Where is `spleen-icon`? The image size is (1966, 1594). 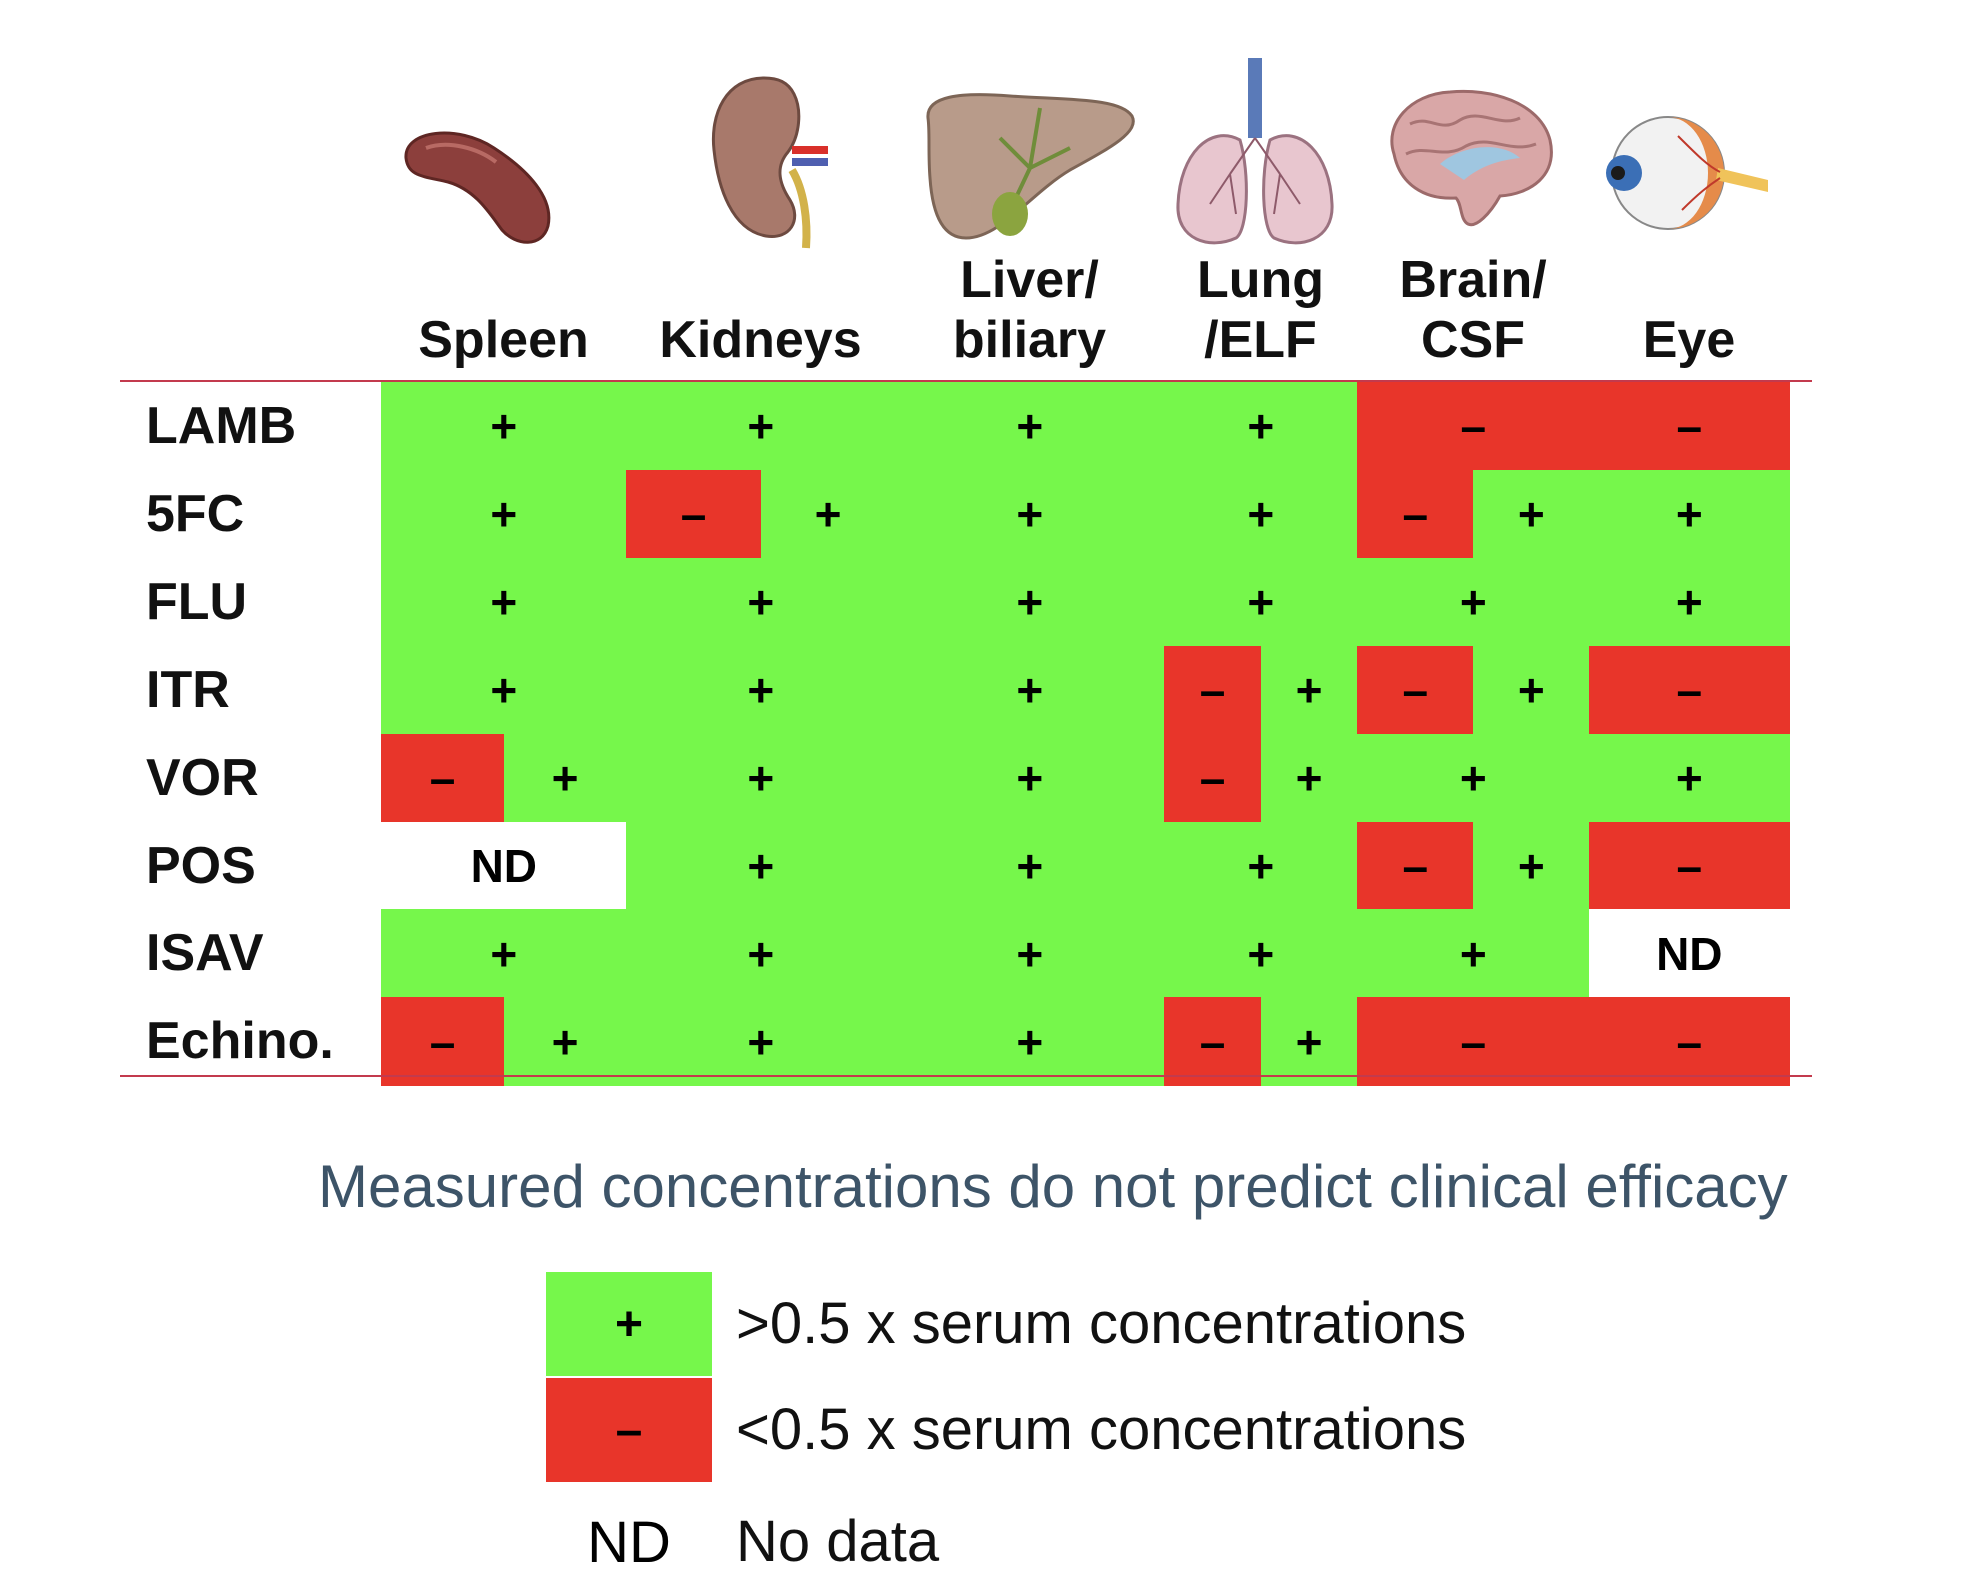 spleen-icon is located at coordinates (477, 187).